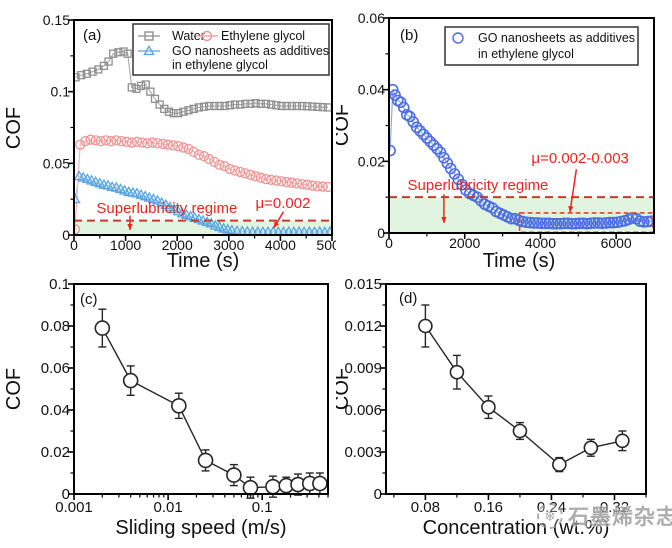 Image resolution: width=672 pixels, height=548 pixels. What do you see at coordinates (524, 388) in the screenshot?
I see `series-cof-vs-concentration` at bounding box center [524, 388].